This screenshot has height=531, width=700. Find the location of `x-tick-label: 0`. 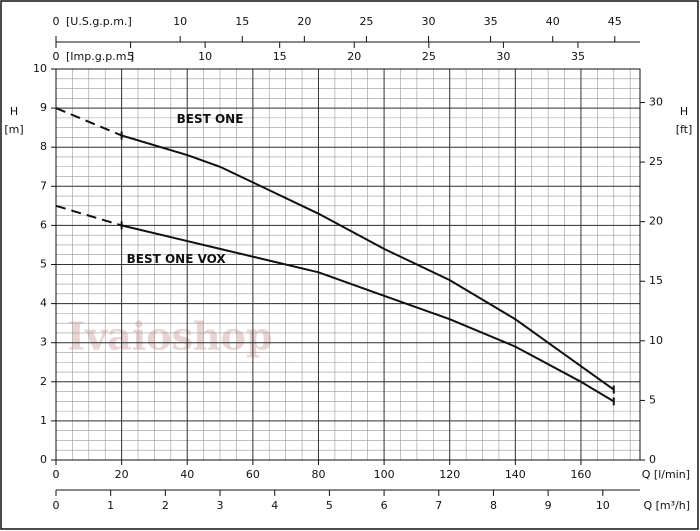

x-tick-label: 0 is located at coordinates (56, 474).